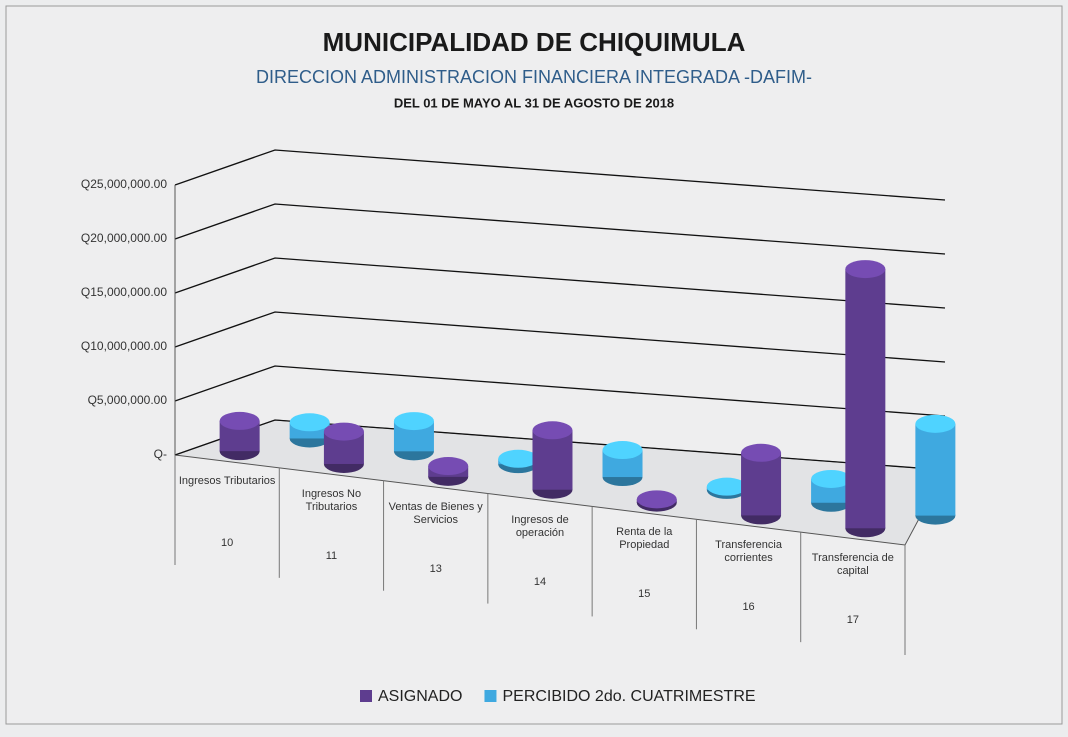 The image size is (1068, 737). What do you see at coordinates (124, 238) in the screenshot?
I see `y-tick-label: Q20,000,000.00` at bounding box center [124, 238].